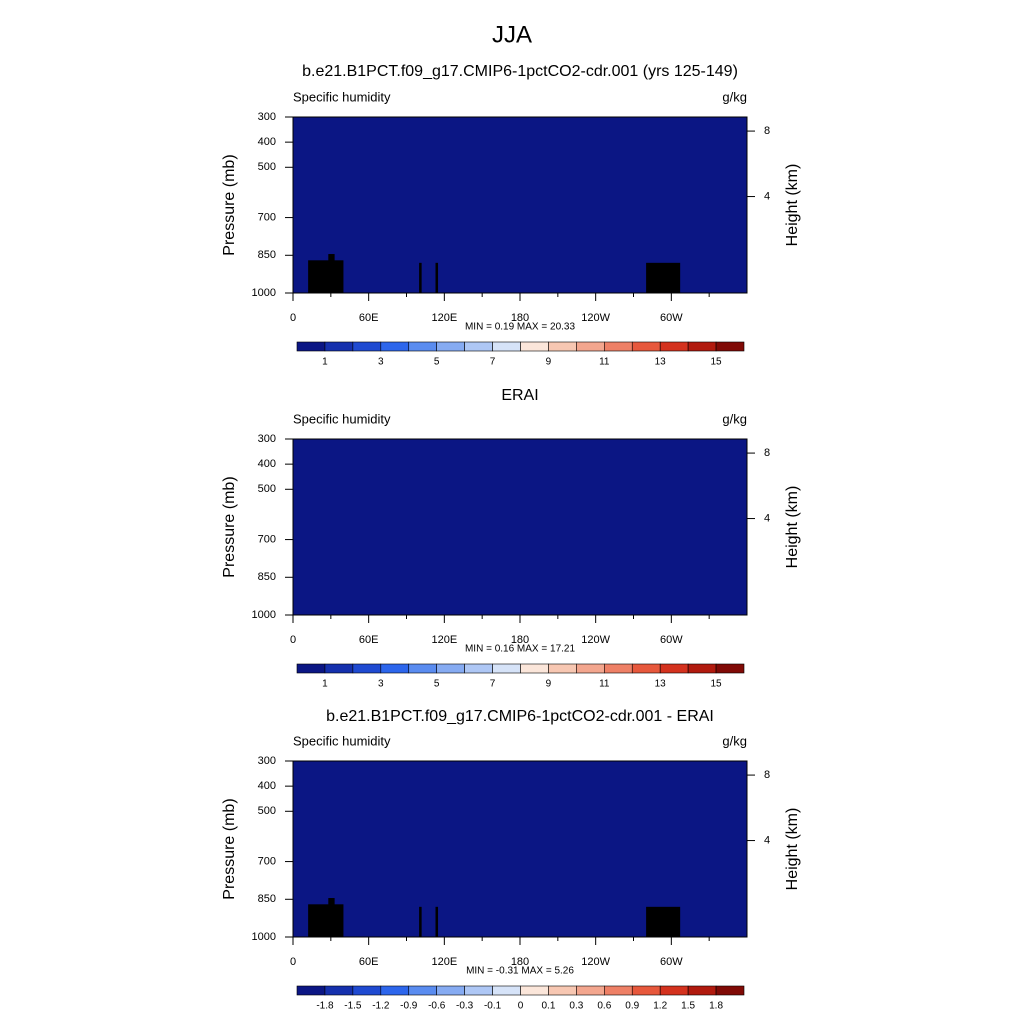 The width and height of the screenshot is (1024, 1024). Describe the element at coordinates (520, 649) in the screenshot. I see `stats: MIN = 0.16 MAX = 17.21` at that location.